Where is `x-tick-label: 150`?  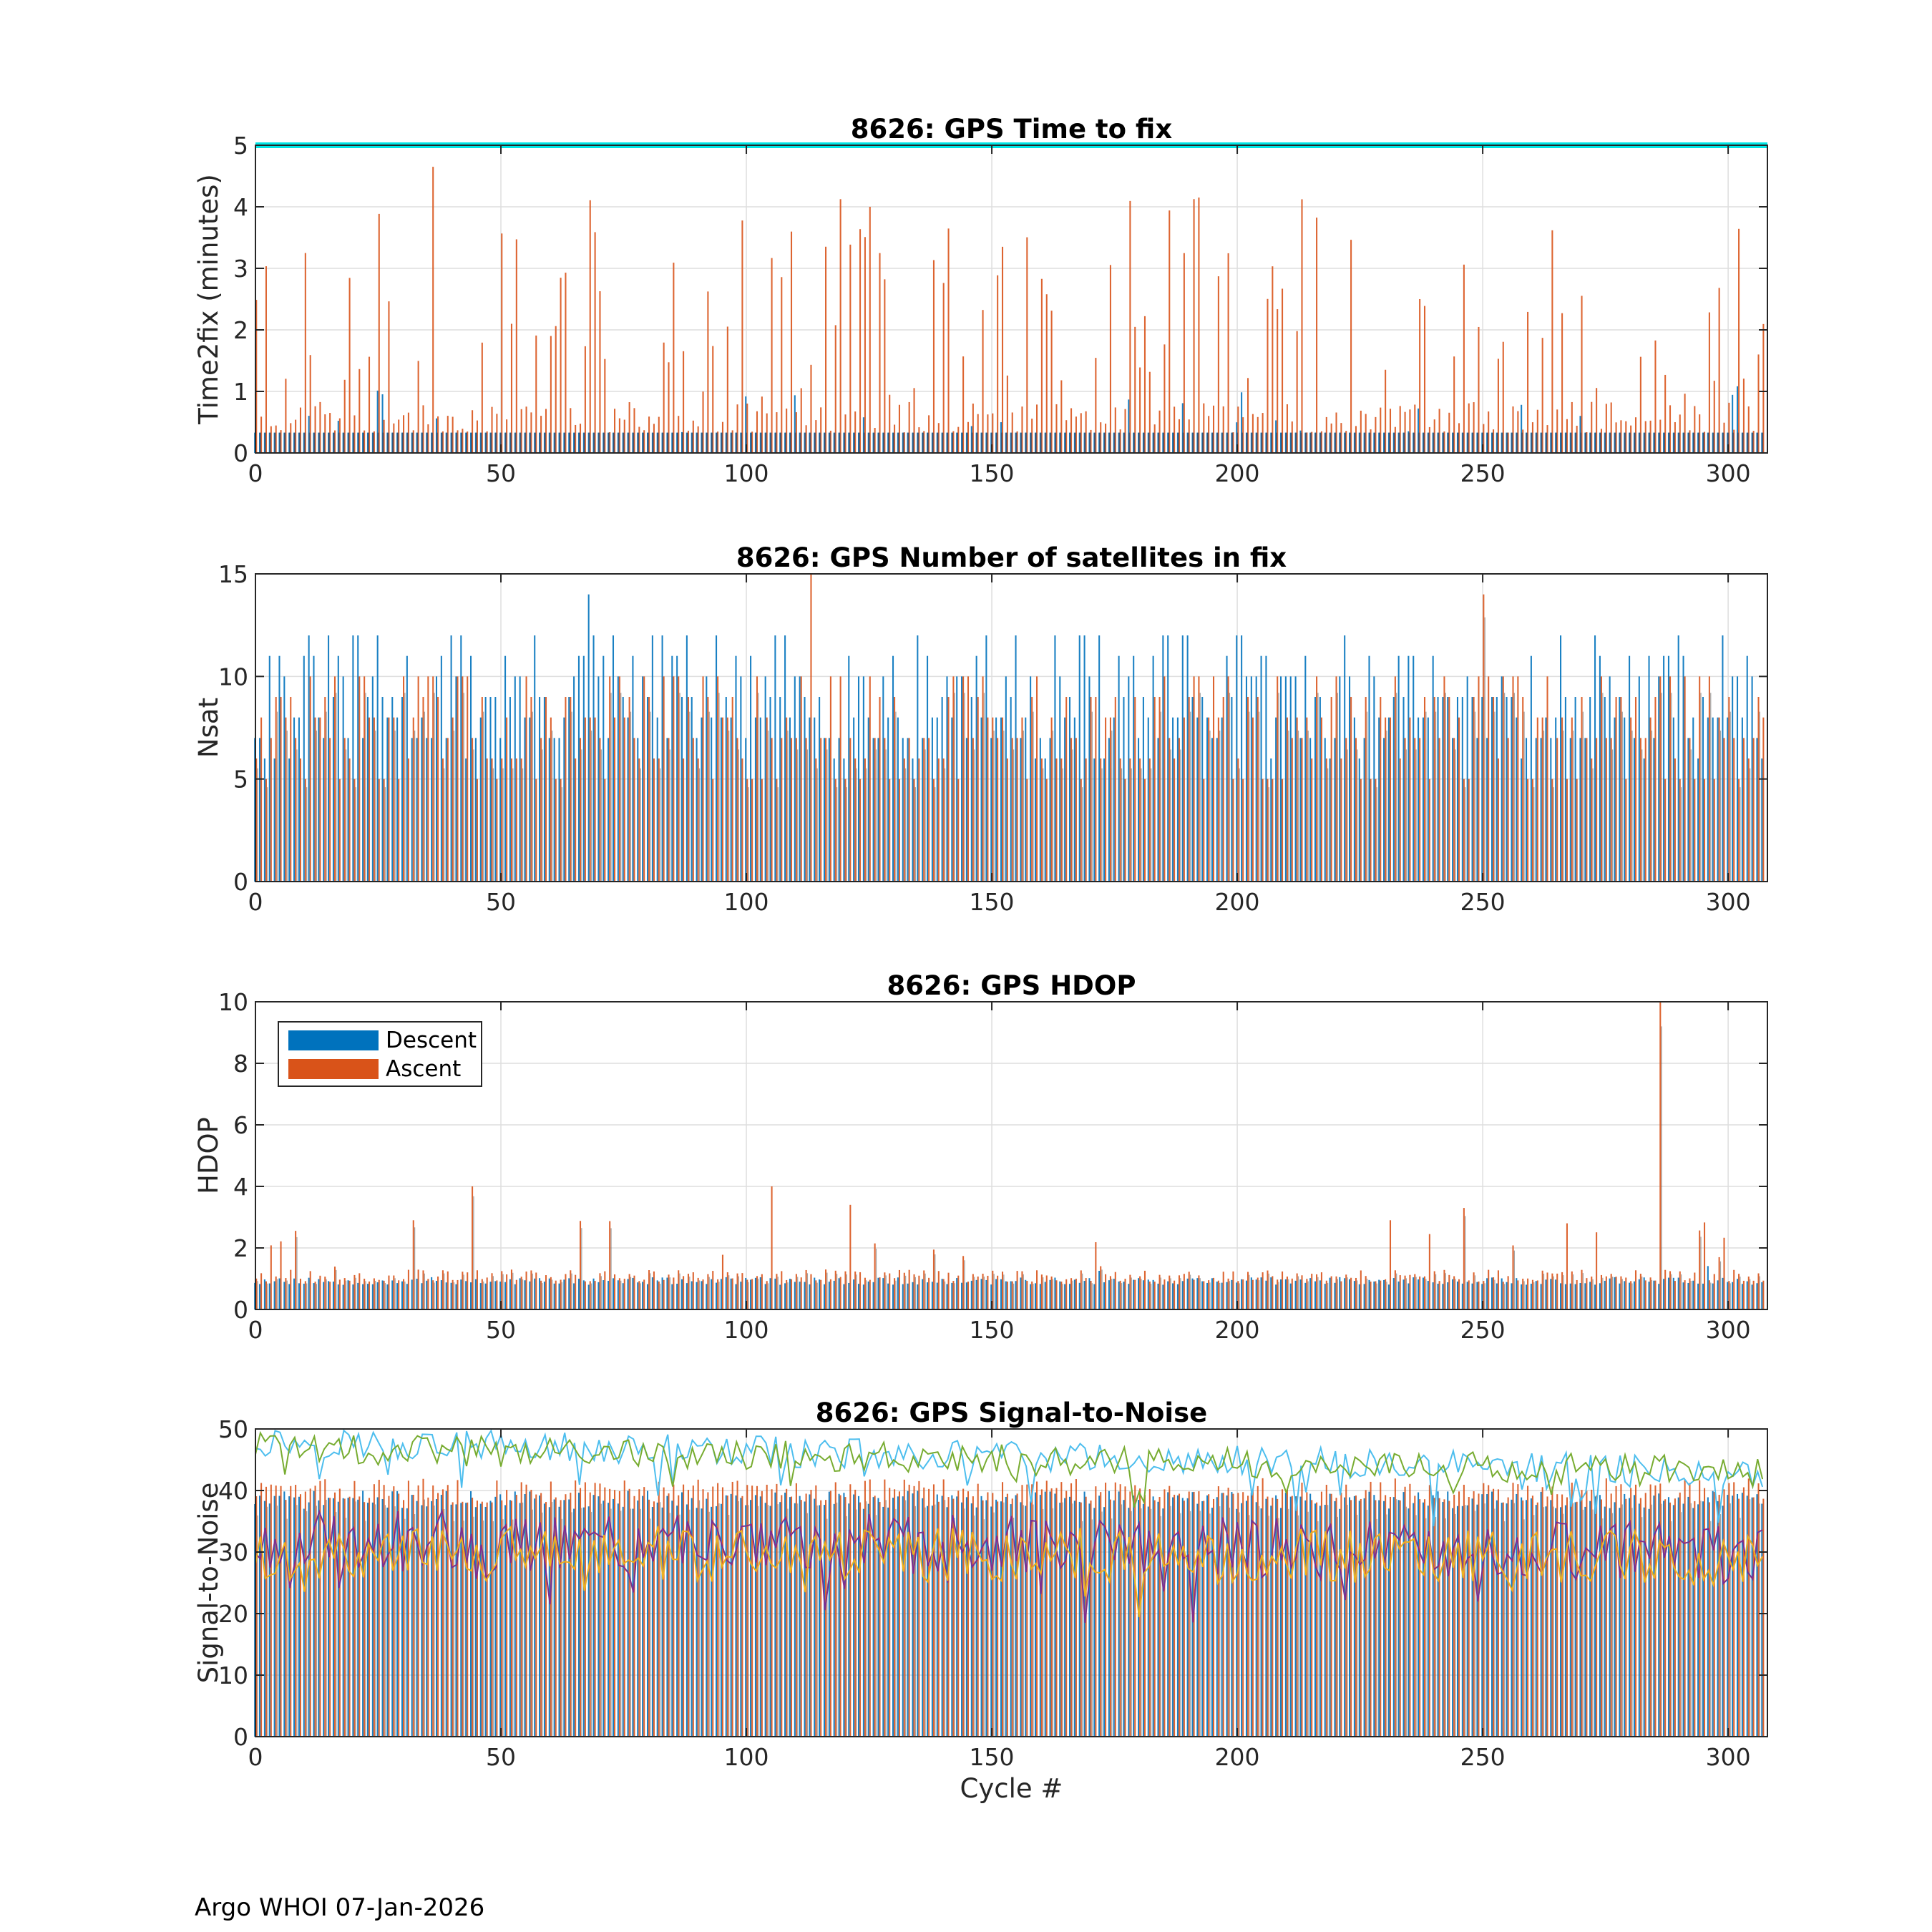 x-tick-label: 150 is located at coordinates (992, 902).